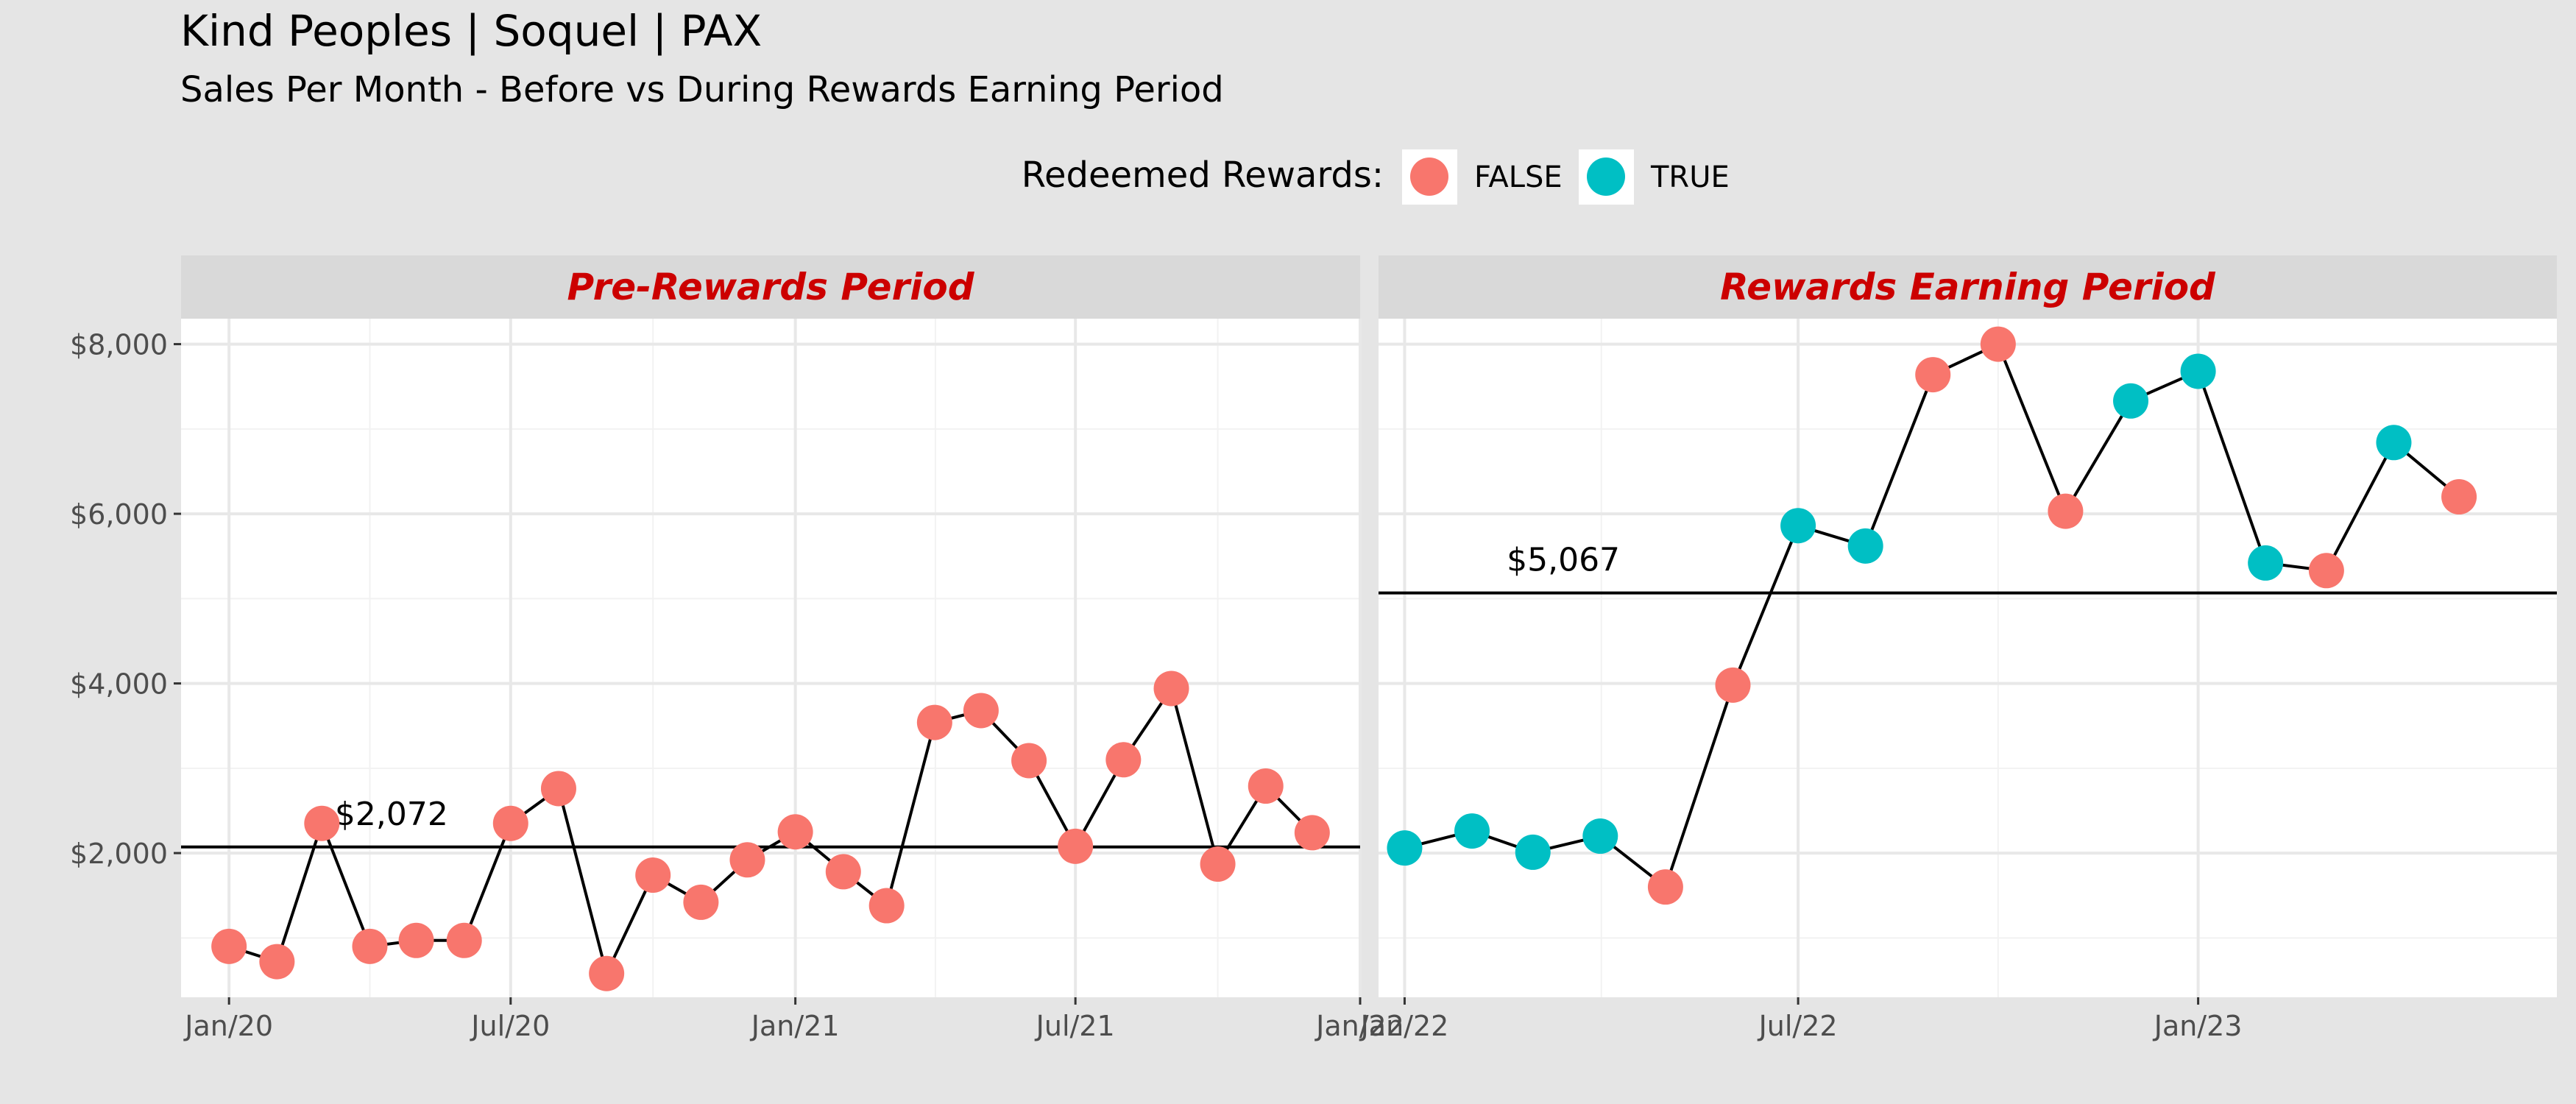 This screenshot has width=2576, height=1104. Describe the element at coordinates (391, 814) in the screenshot. I see `mean-label: $2,072` at that location.